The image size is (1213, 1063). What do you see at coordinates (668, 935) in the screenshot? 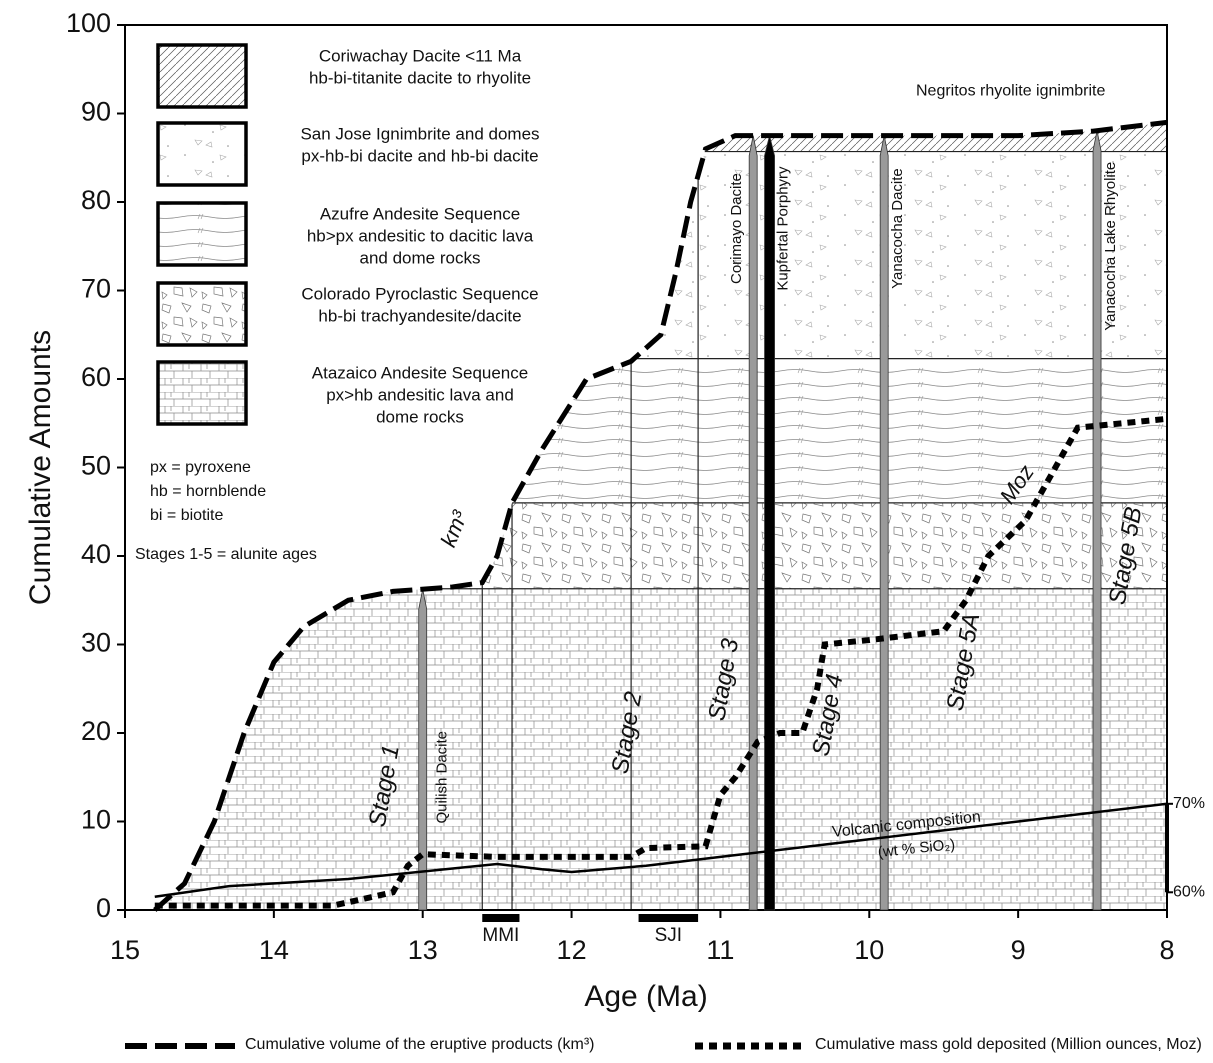
I see `period-label: SJI` at bounding box center [668, 935].